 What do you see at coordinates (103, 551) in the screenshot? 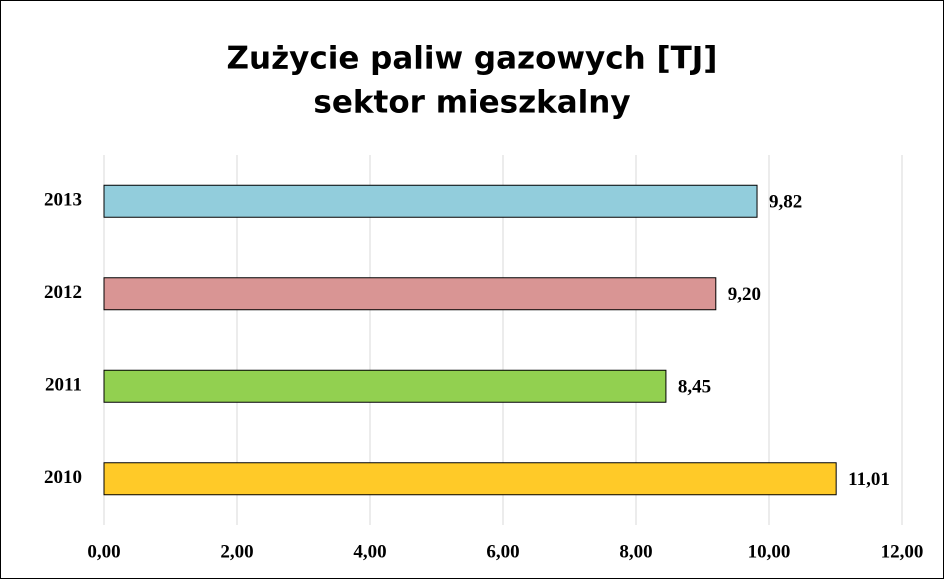
I see `x-tick-label: 0,00` at bounding box center [103, 551].